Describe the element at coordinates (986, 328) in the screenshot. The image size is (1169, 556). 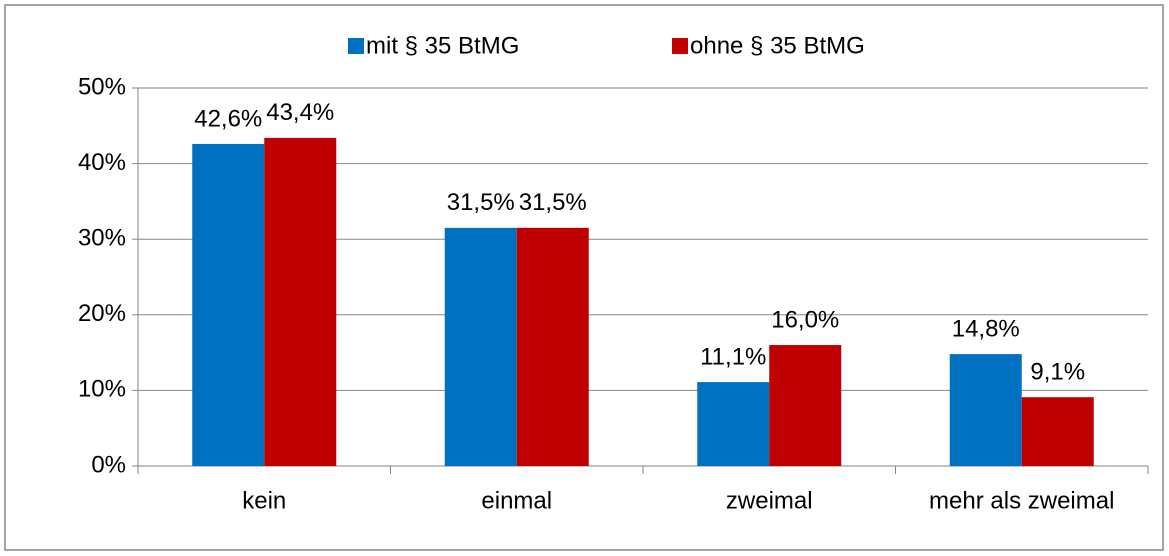
I see `value-label: 14,8%` at that location.